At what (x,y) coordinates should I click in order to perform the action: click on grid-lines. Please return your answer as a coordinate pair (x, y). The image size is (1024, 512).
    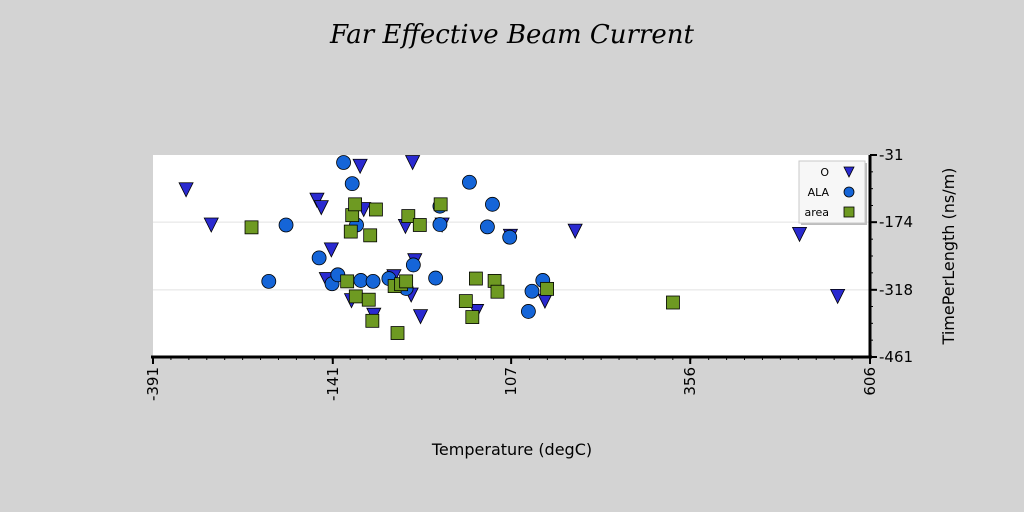
    Looking at the image, I should click on (511, 256).